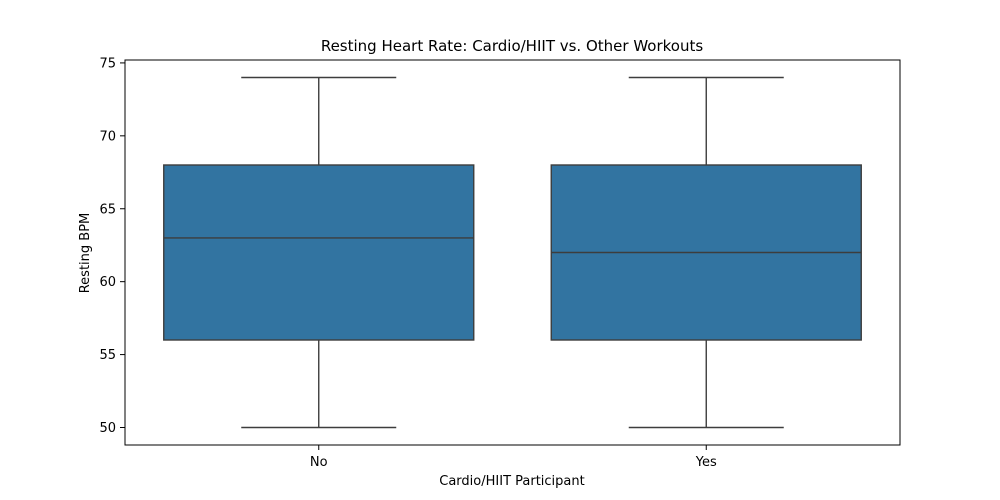 The image size is (1000, 500). I want to click on y-tick-label-65: 65, so click(107, 209).